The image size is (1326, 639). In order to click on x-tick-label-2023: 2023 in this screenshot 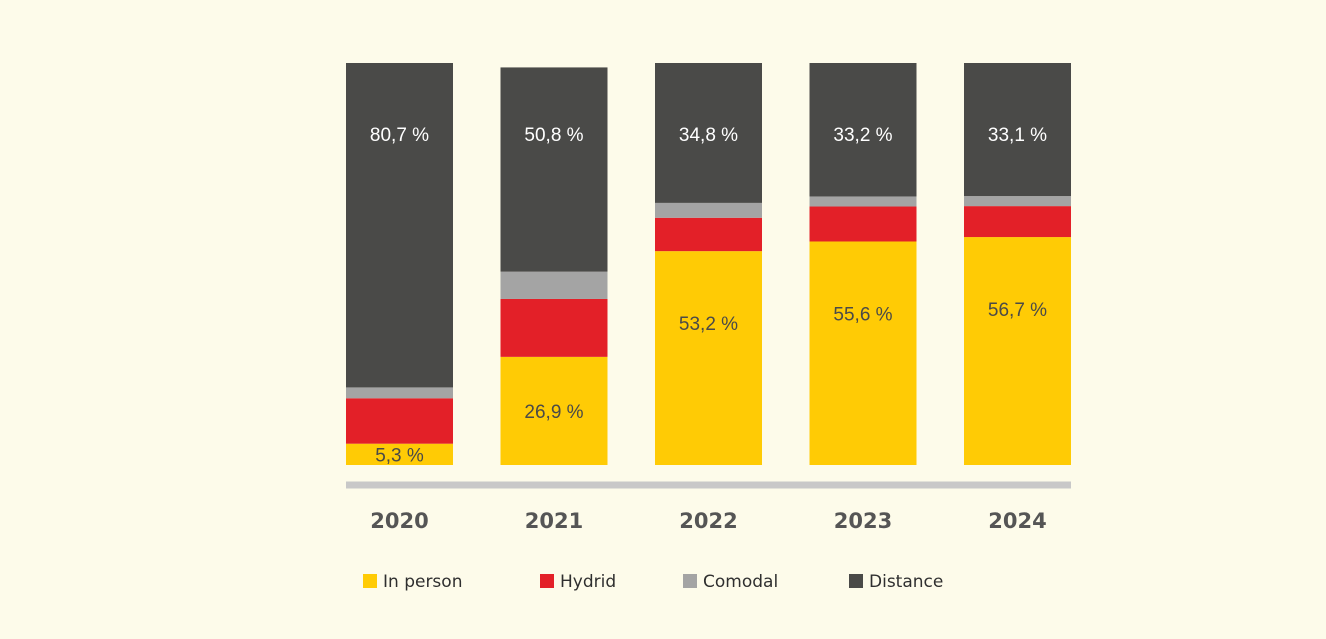, I will do `click(863, 521)`.